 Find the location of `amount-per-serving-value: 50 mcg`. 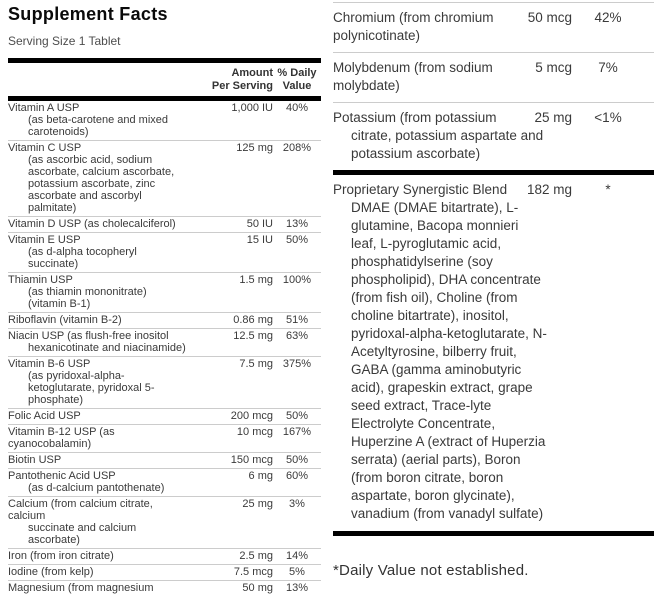

amount-per-serving-value: 50 mcg is located at coordinates (549, 17).